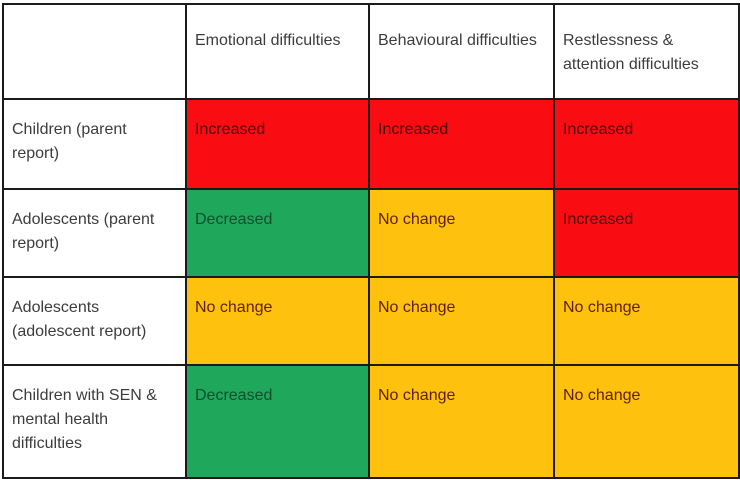 The image size is (740, 480). Describe the element at coordinates (277, 421) in the screenshot. I see `cell-sen-emotional: Decreased` at that location.